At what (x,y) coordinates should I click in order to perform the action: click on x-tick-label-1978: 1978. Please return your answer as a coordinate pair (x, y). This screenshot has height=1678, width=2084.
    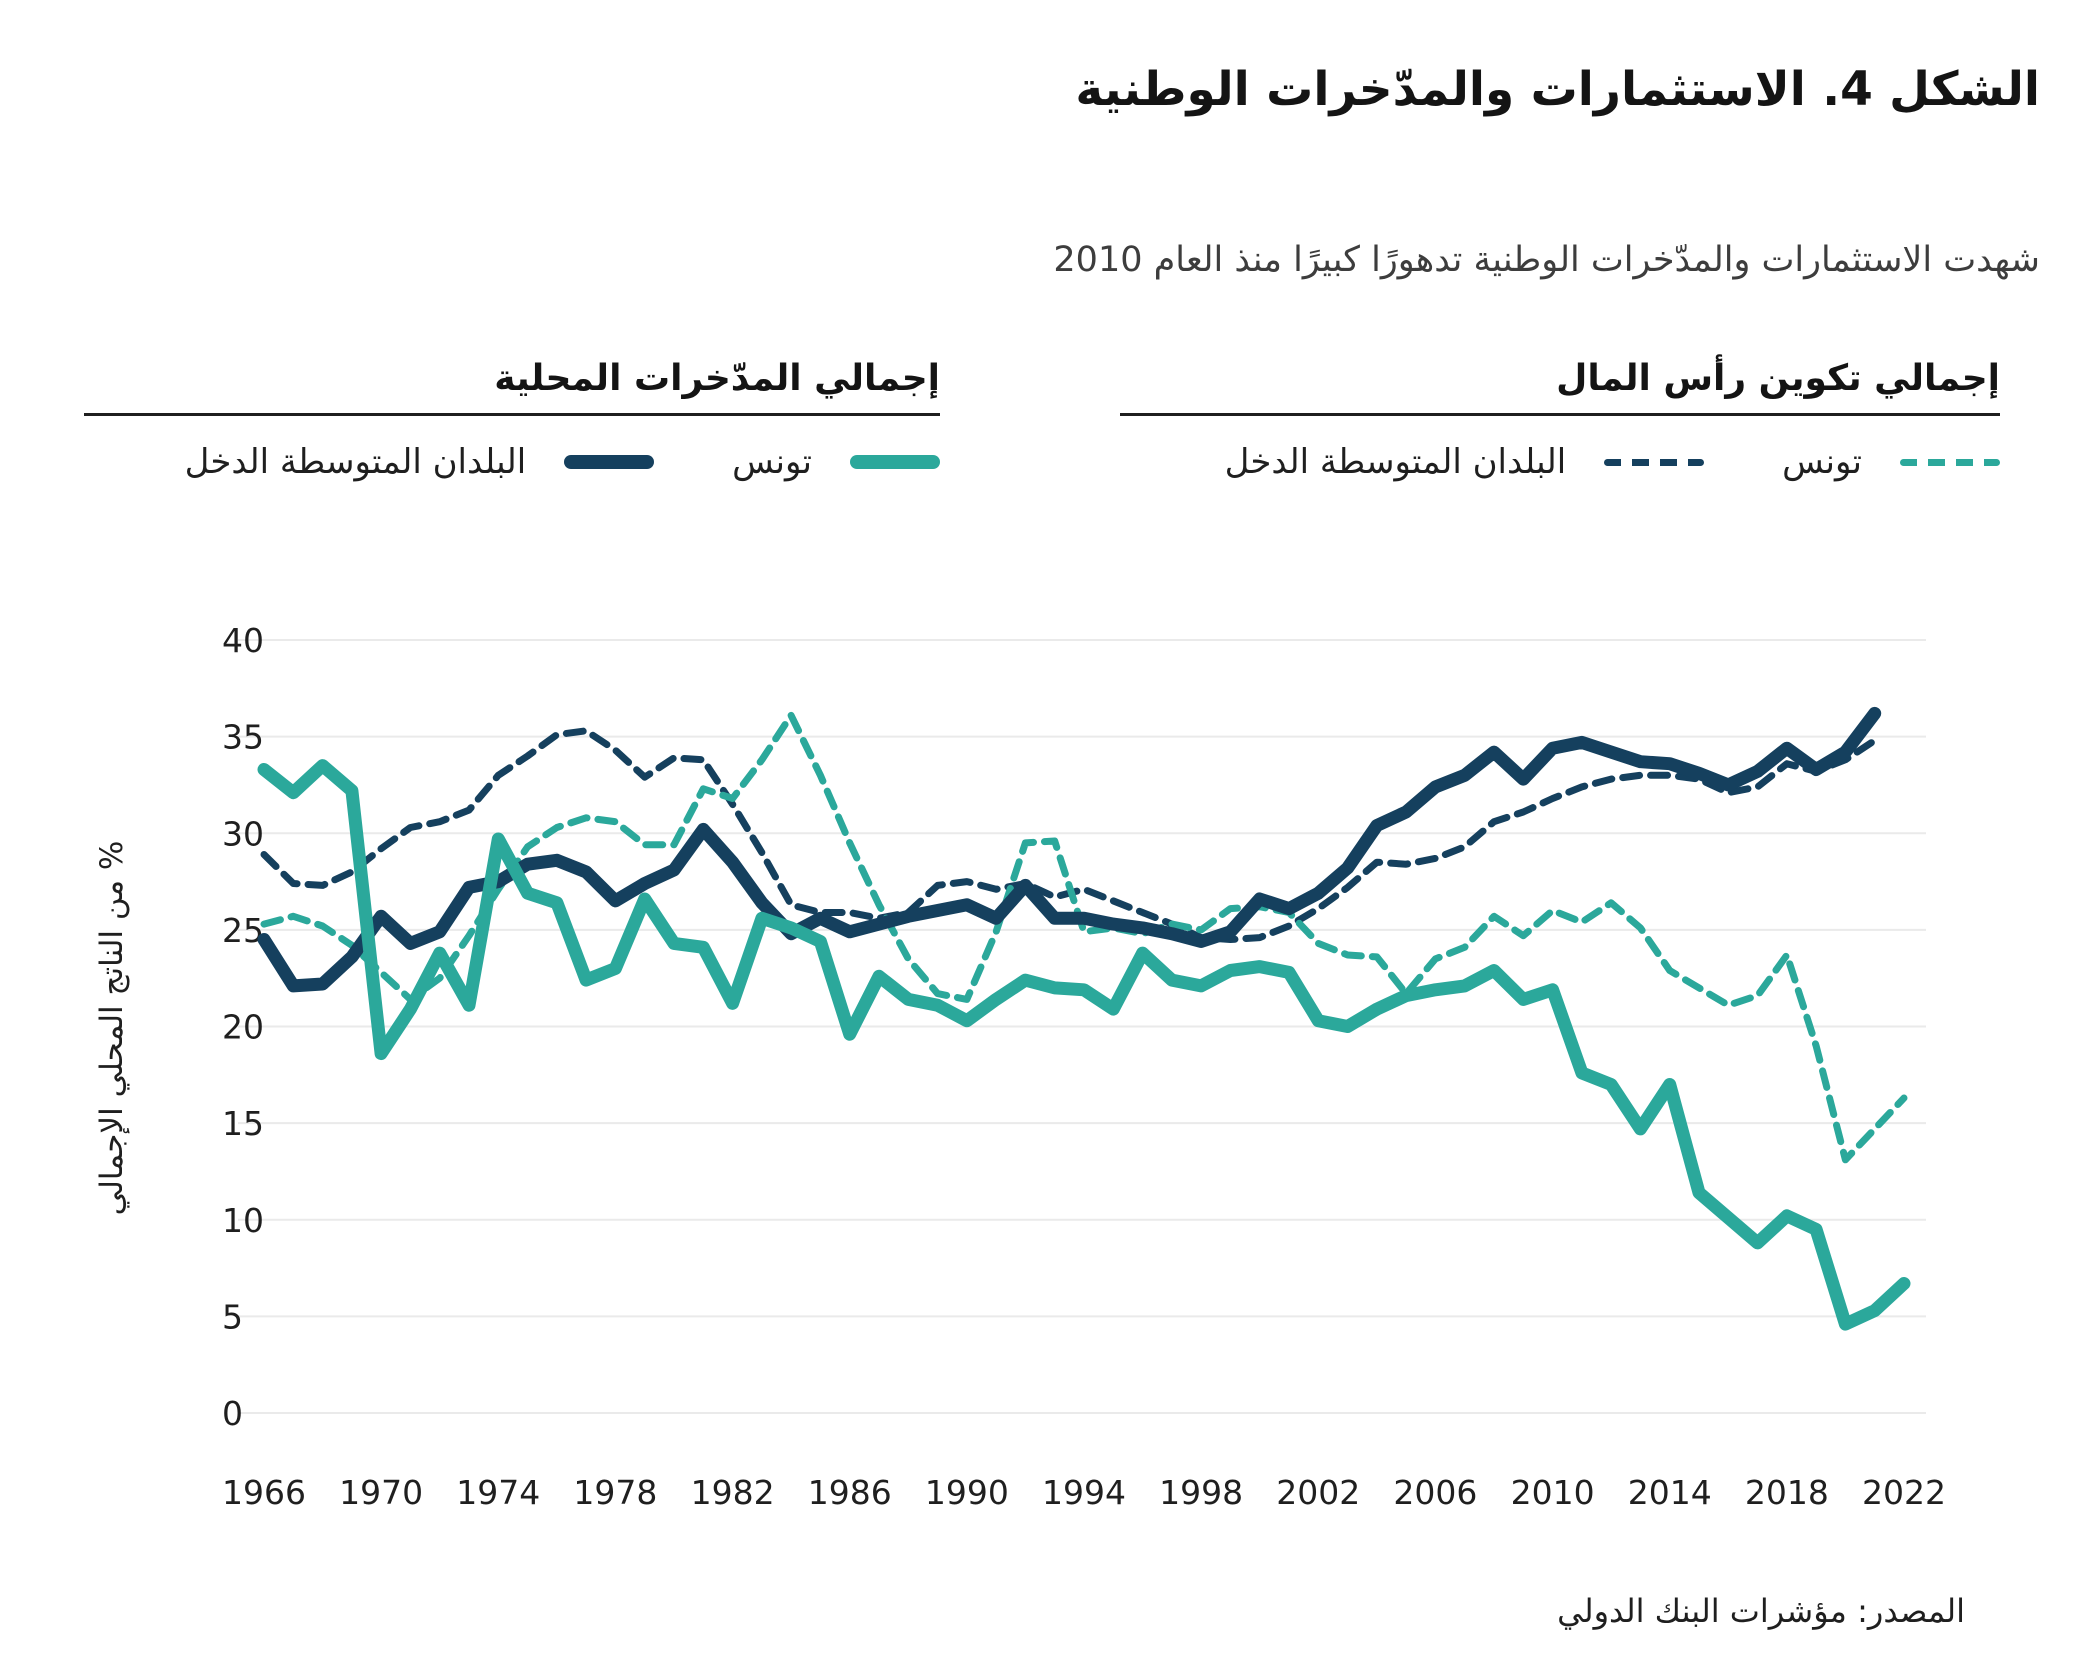
    Looking at the image, I should click on (615, 1492).